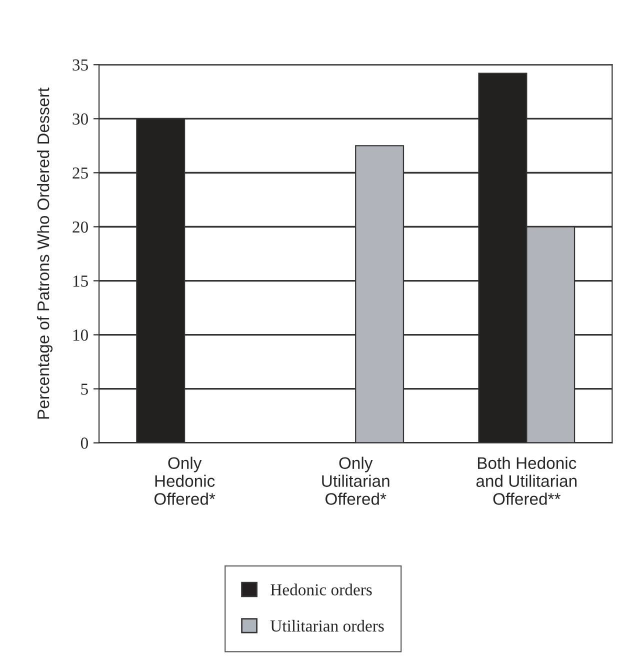 This screenshot has height=660, width=639. I want to click on x-tick-label: Only Utilitarian Offered*, so click(356, 480).